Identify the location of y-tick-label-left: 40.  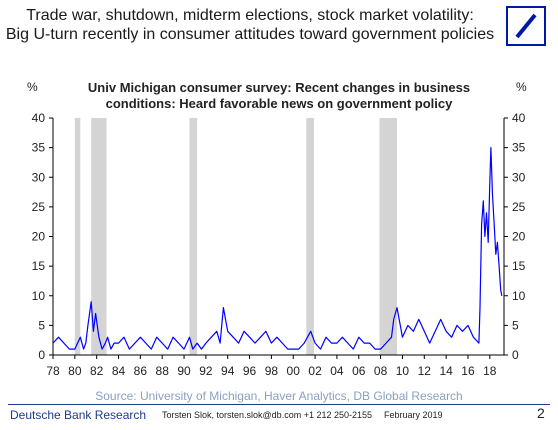
(39, 118).